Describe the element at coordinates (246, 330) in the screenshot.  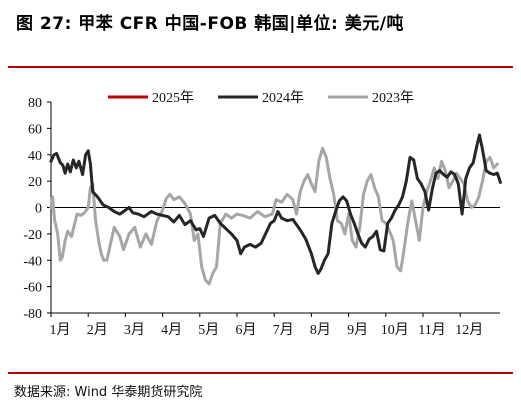
I see `x-tick-label: 6月` at that location.